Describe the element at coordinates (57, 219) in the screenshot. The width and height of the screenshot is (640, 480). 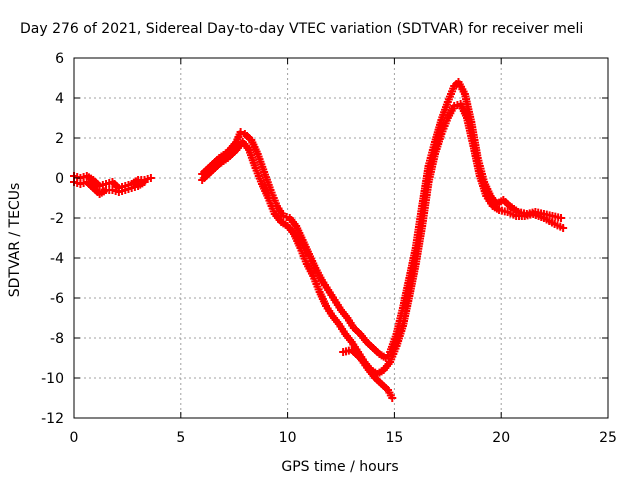
I see `y-tick-label: -2` at that location.